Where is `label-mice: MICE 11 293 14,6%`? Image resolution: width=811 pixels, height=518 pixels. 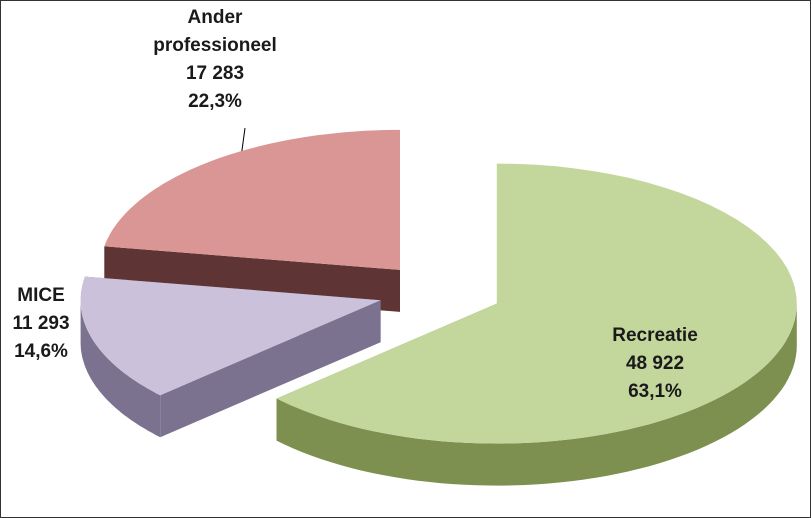
label-mice: MICE 11 293 14,6% is located at coordinates (41, 324).